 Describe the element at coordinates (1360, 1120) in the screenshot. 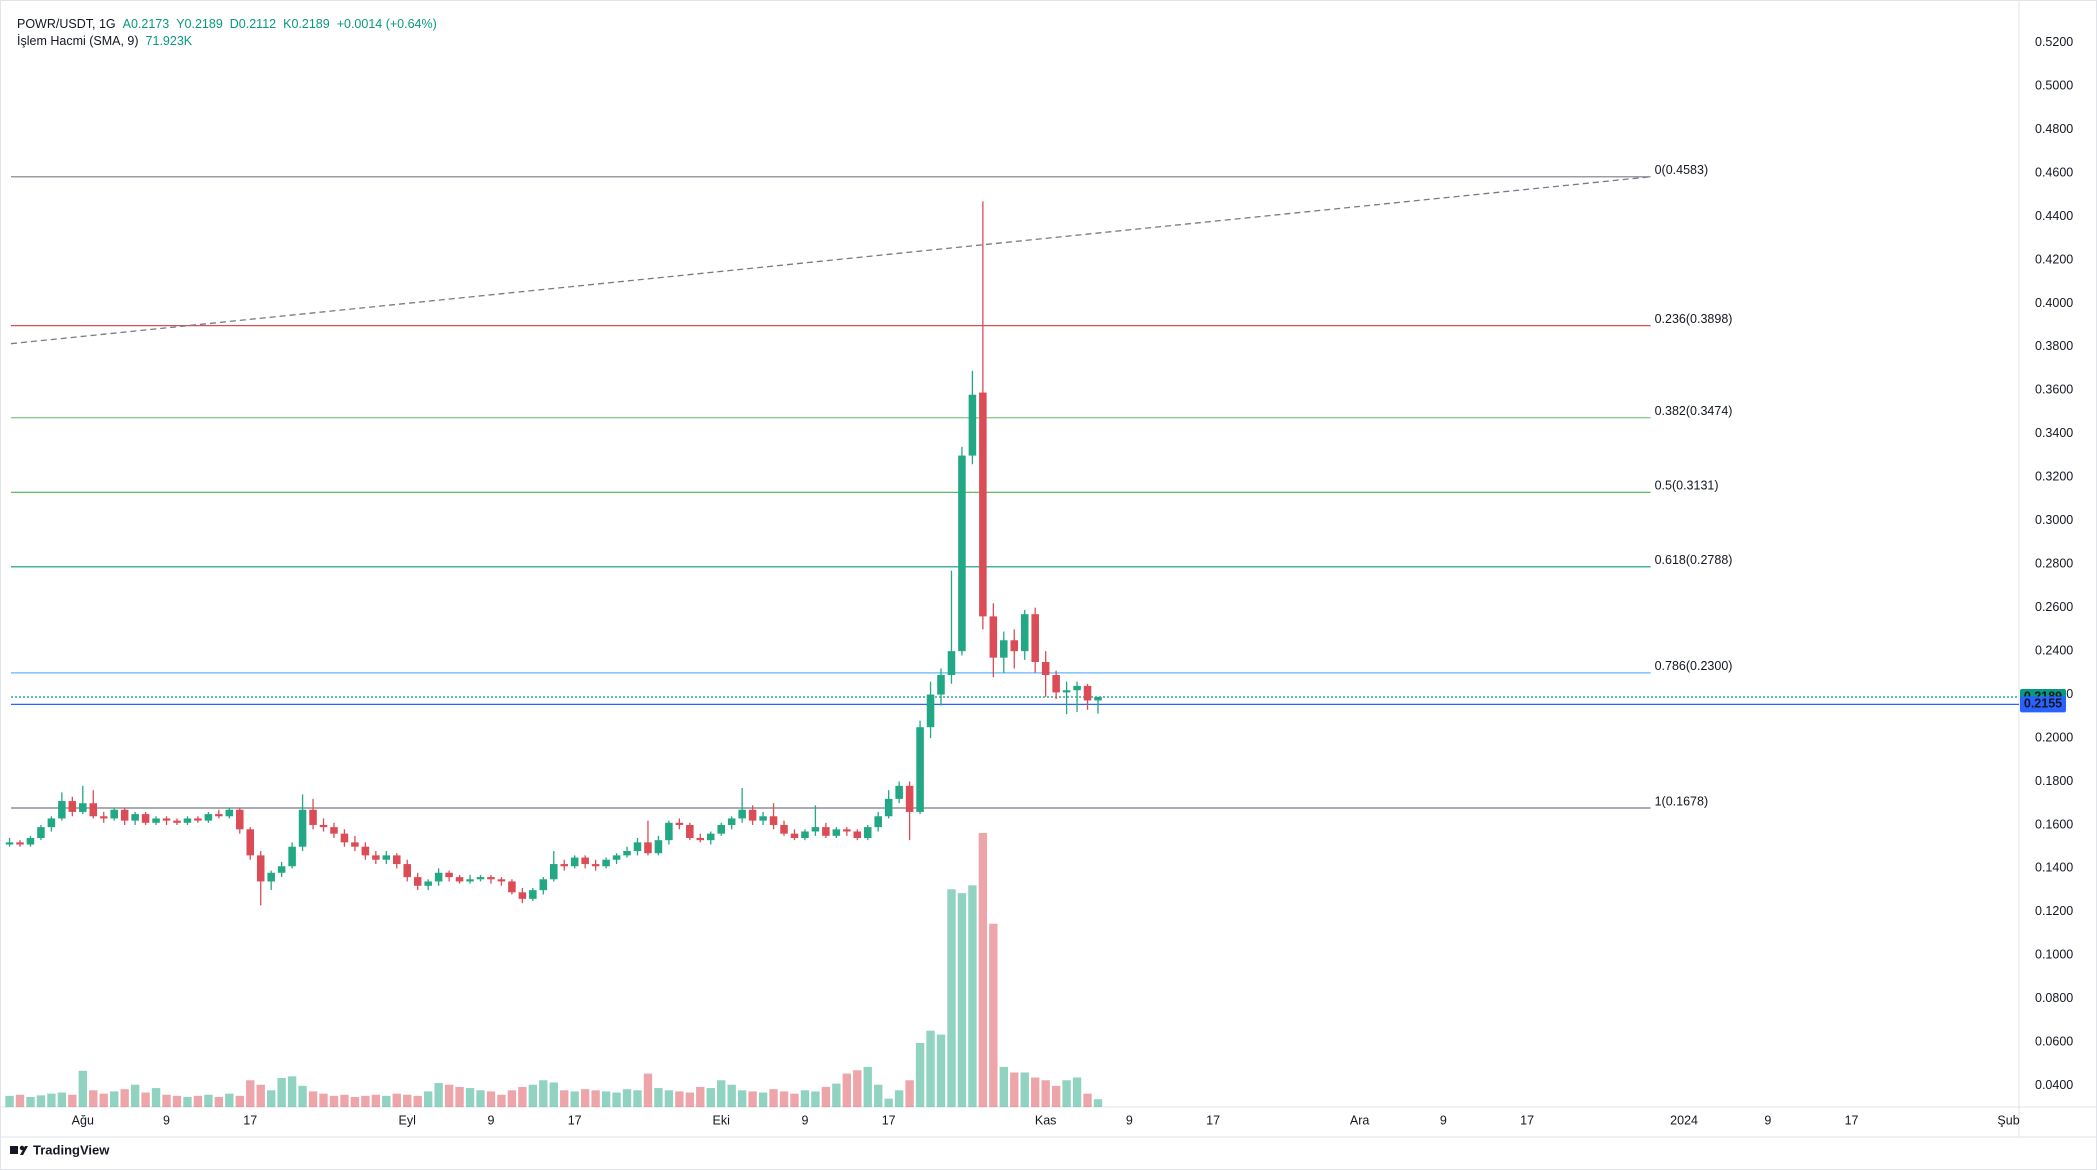

I see `x-tick-label: Ara` at that location.